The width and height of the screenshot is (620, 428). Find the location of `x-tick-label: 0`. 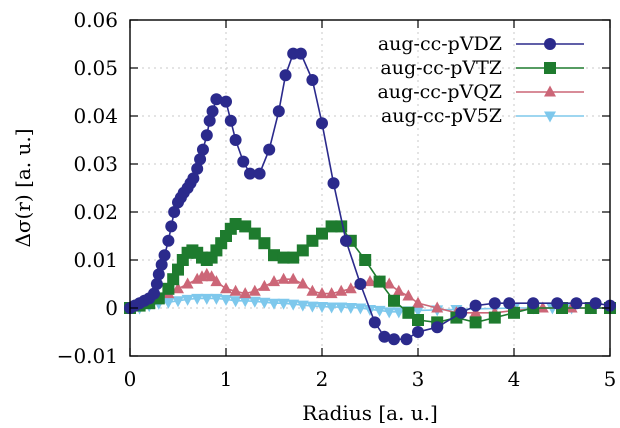

x-tick-label: 0 is located at coordinates (130, 379).